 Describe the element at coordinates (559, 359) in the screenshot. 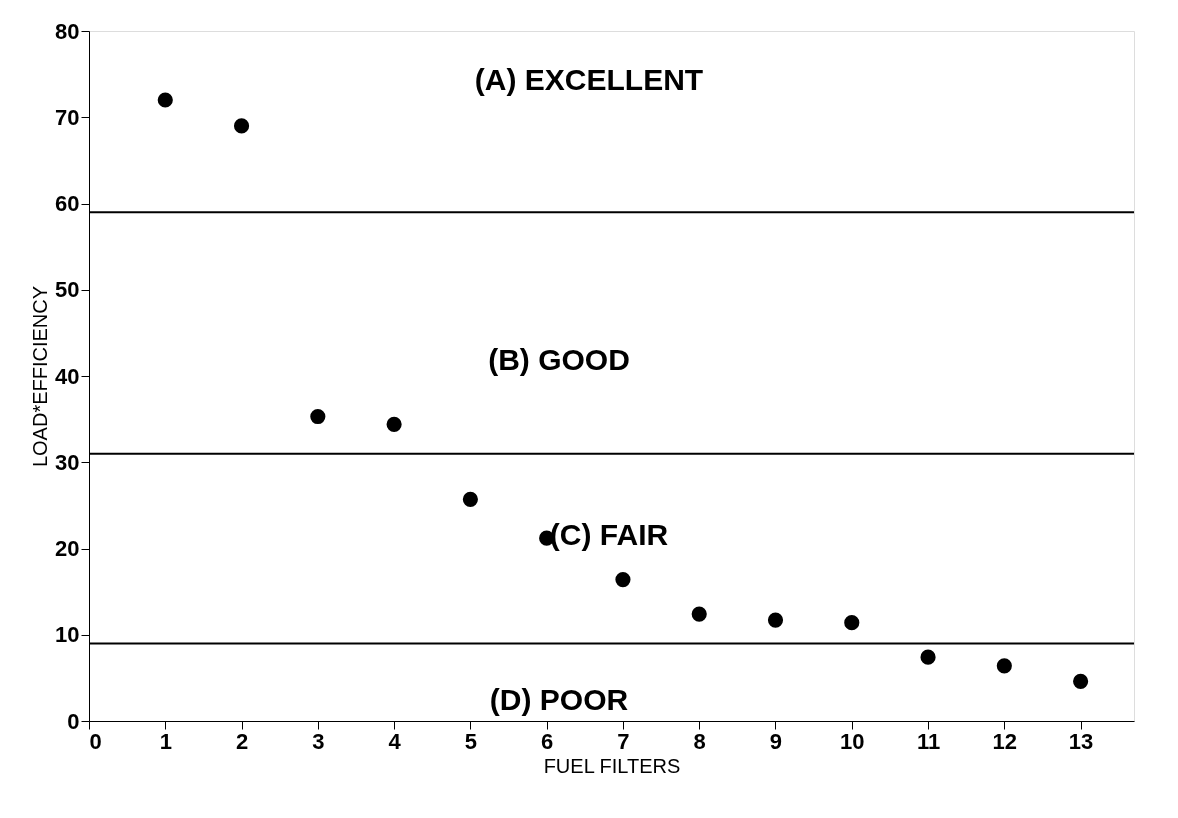

I see `annotation: (B) GOOD` at that location.